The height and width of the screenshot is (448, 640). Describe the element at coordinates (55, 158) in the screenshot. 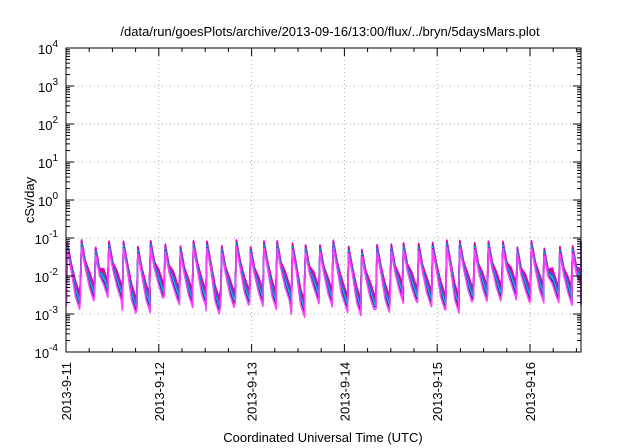

I see `y-tick-exponent: 1` at that location.